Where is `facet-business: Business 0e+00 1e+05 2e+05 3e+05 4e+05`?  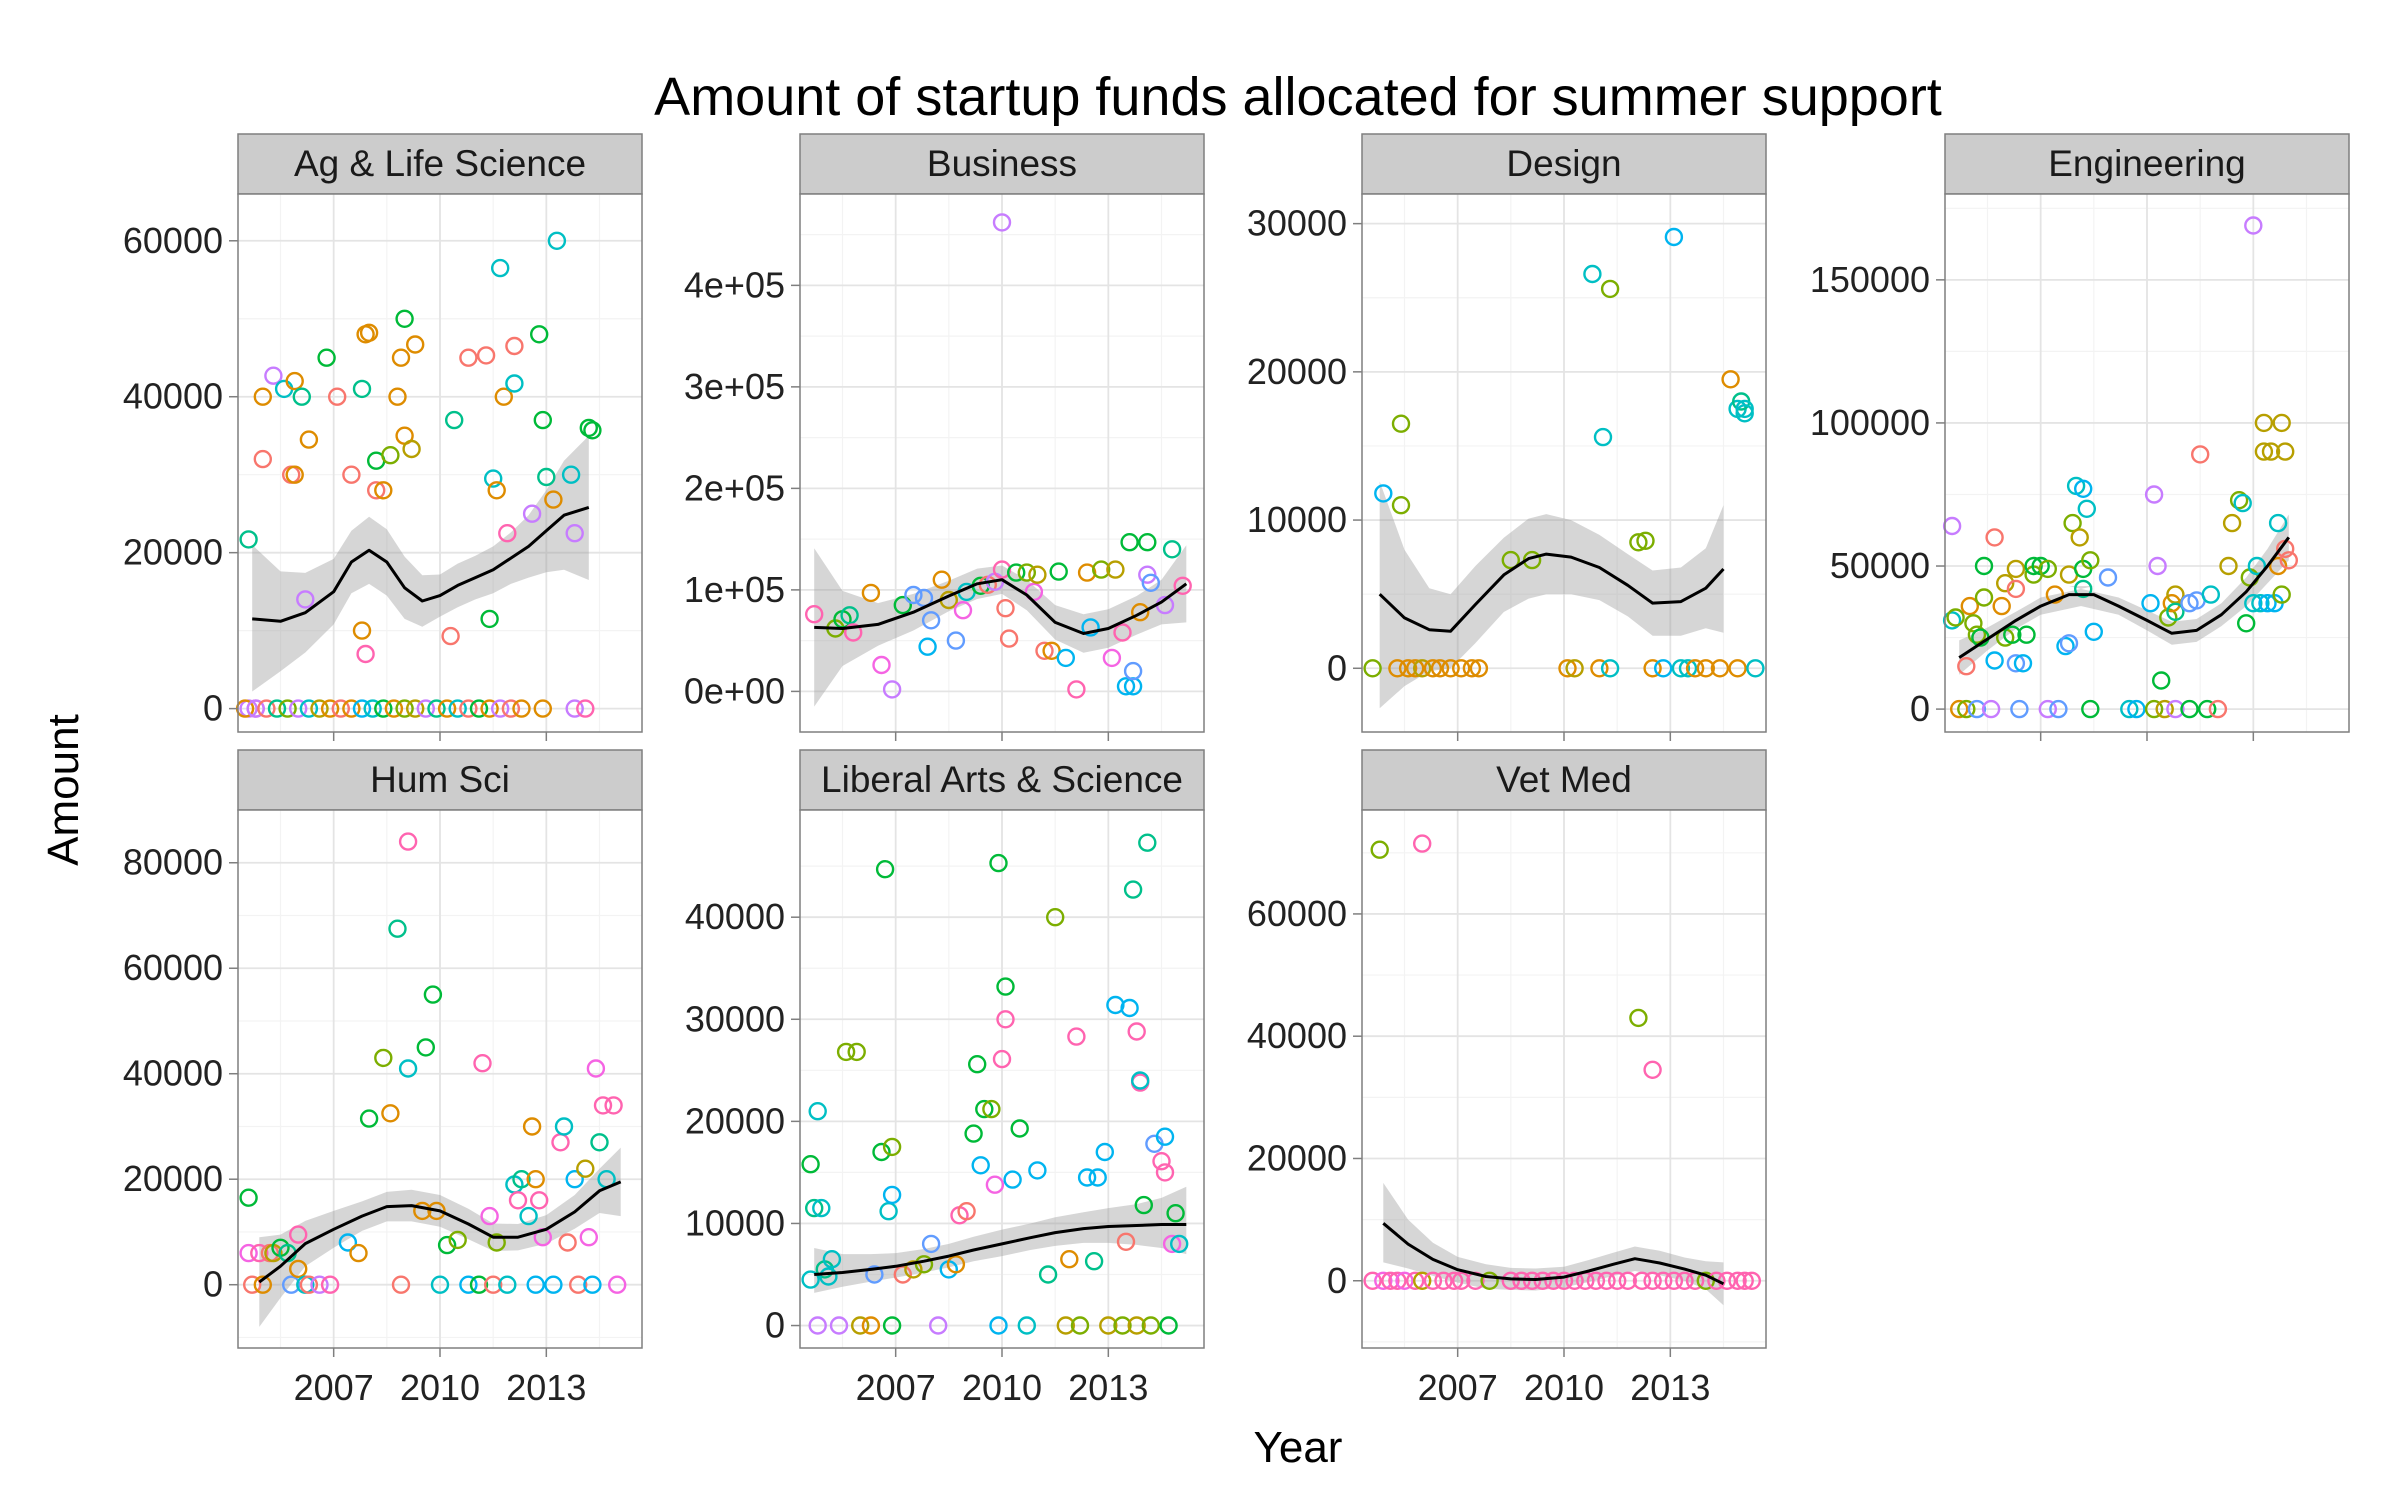
facet-business: Business 0e+00 1e+05 2e+05 3e+05 4e+05 is located at coordinates (944, 437).